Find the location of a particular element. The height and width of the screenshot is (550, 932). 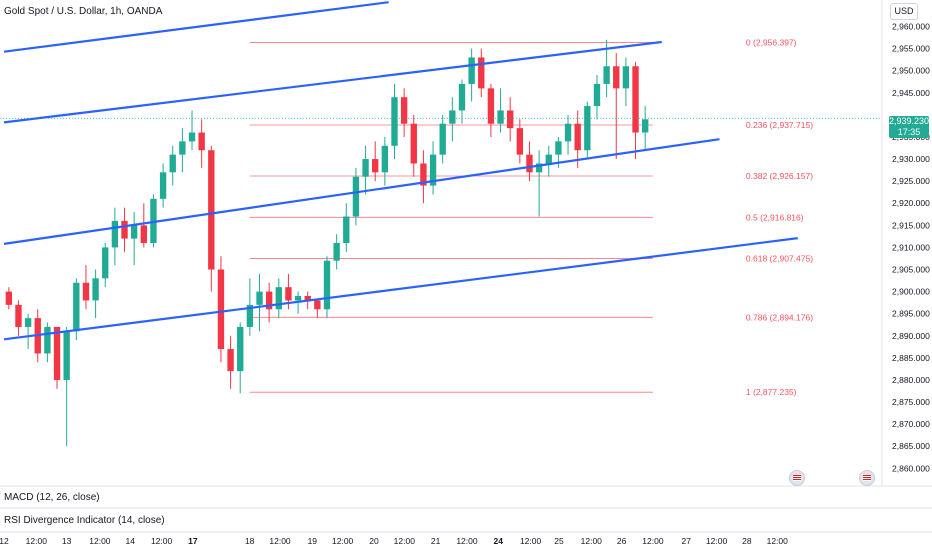

price-tick-label: 2,910.000 is located at coordinates (911, 247).